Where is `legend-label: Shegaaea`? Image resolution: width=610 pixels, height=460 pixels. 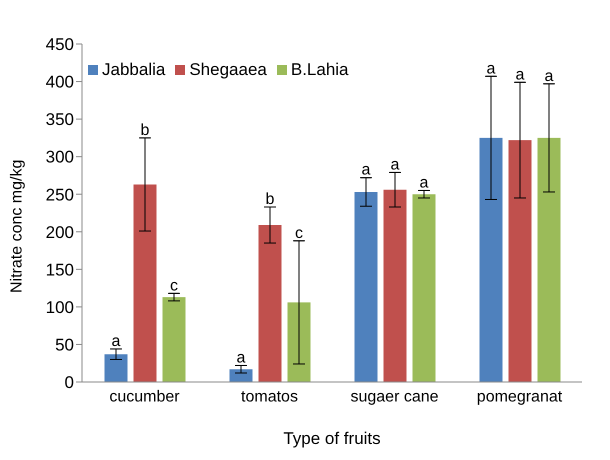
legend-label: Shegaaea is located at coordinates (227, 70).